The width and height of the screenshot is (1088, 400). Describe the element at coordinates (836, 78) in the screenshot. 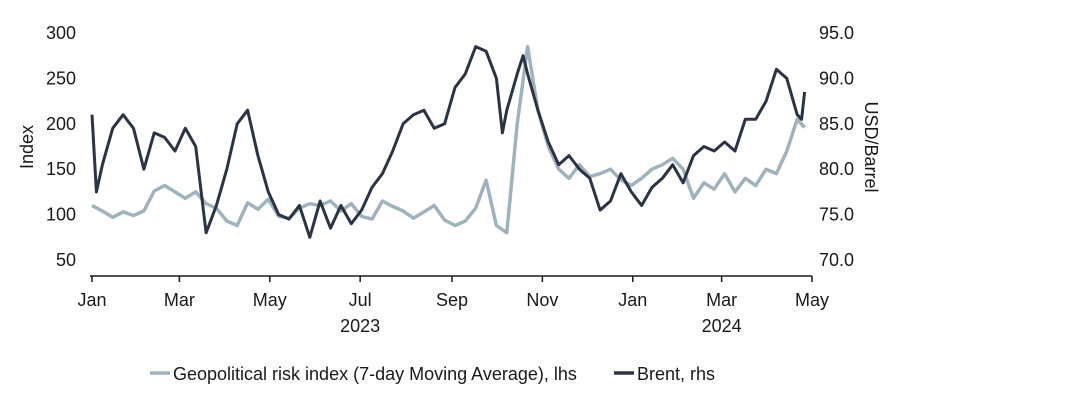

I see `right-tick-label: 90.0` at that location.